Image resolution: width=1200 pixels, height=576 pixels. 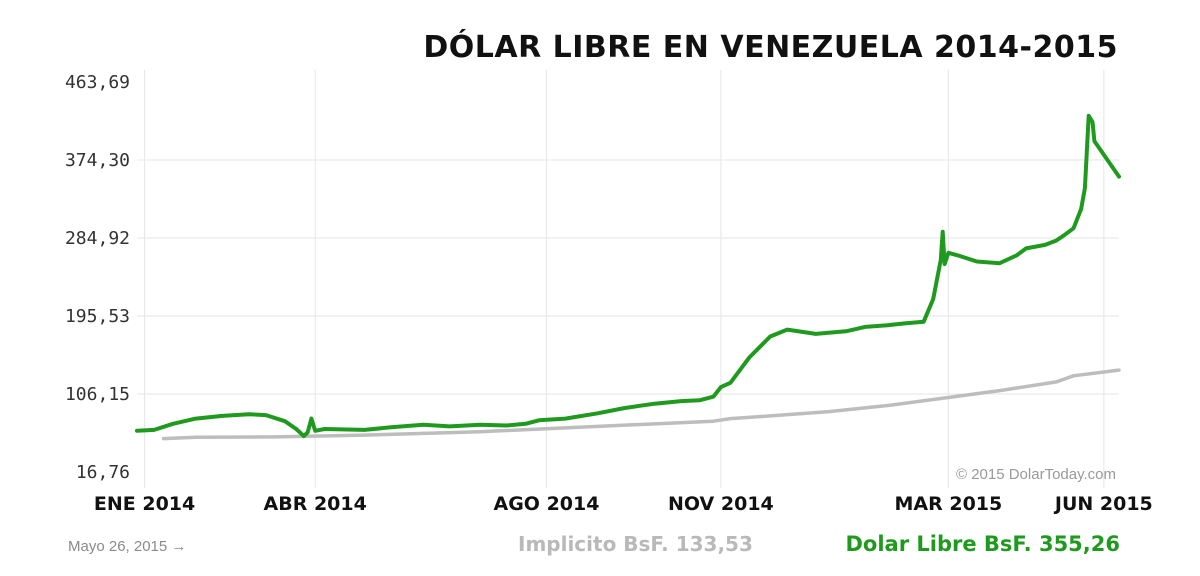 What do you see at coordinates (97, 82) in the screenshot?
I see `y-tick-label: 463,69` at bounding box center [97, 82].